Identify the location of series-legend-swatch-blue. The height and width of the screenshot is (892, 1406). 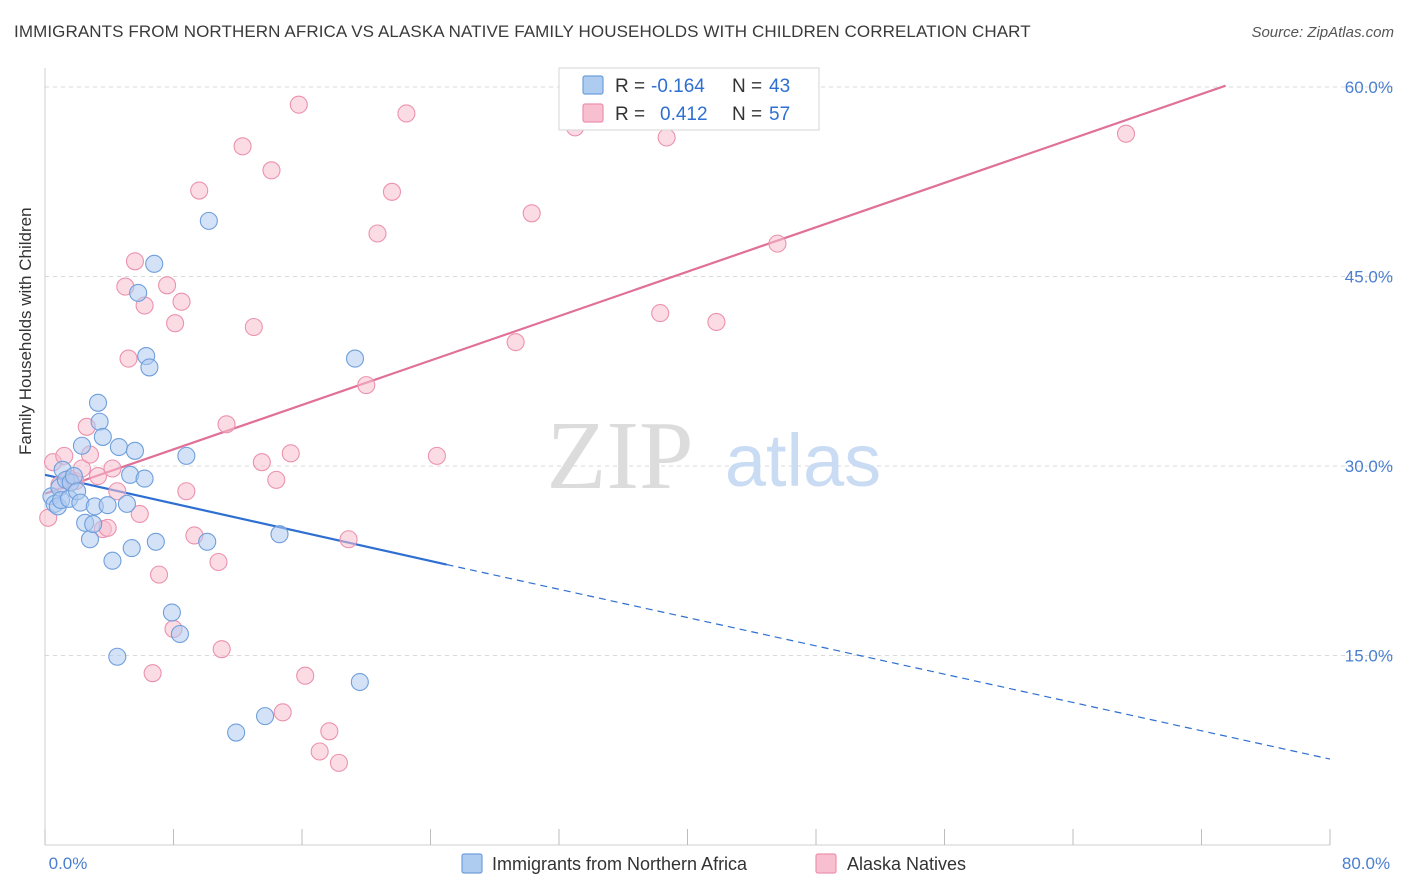
(472, 863).